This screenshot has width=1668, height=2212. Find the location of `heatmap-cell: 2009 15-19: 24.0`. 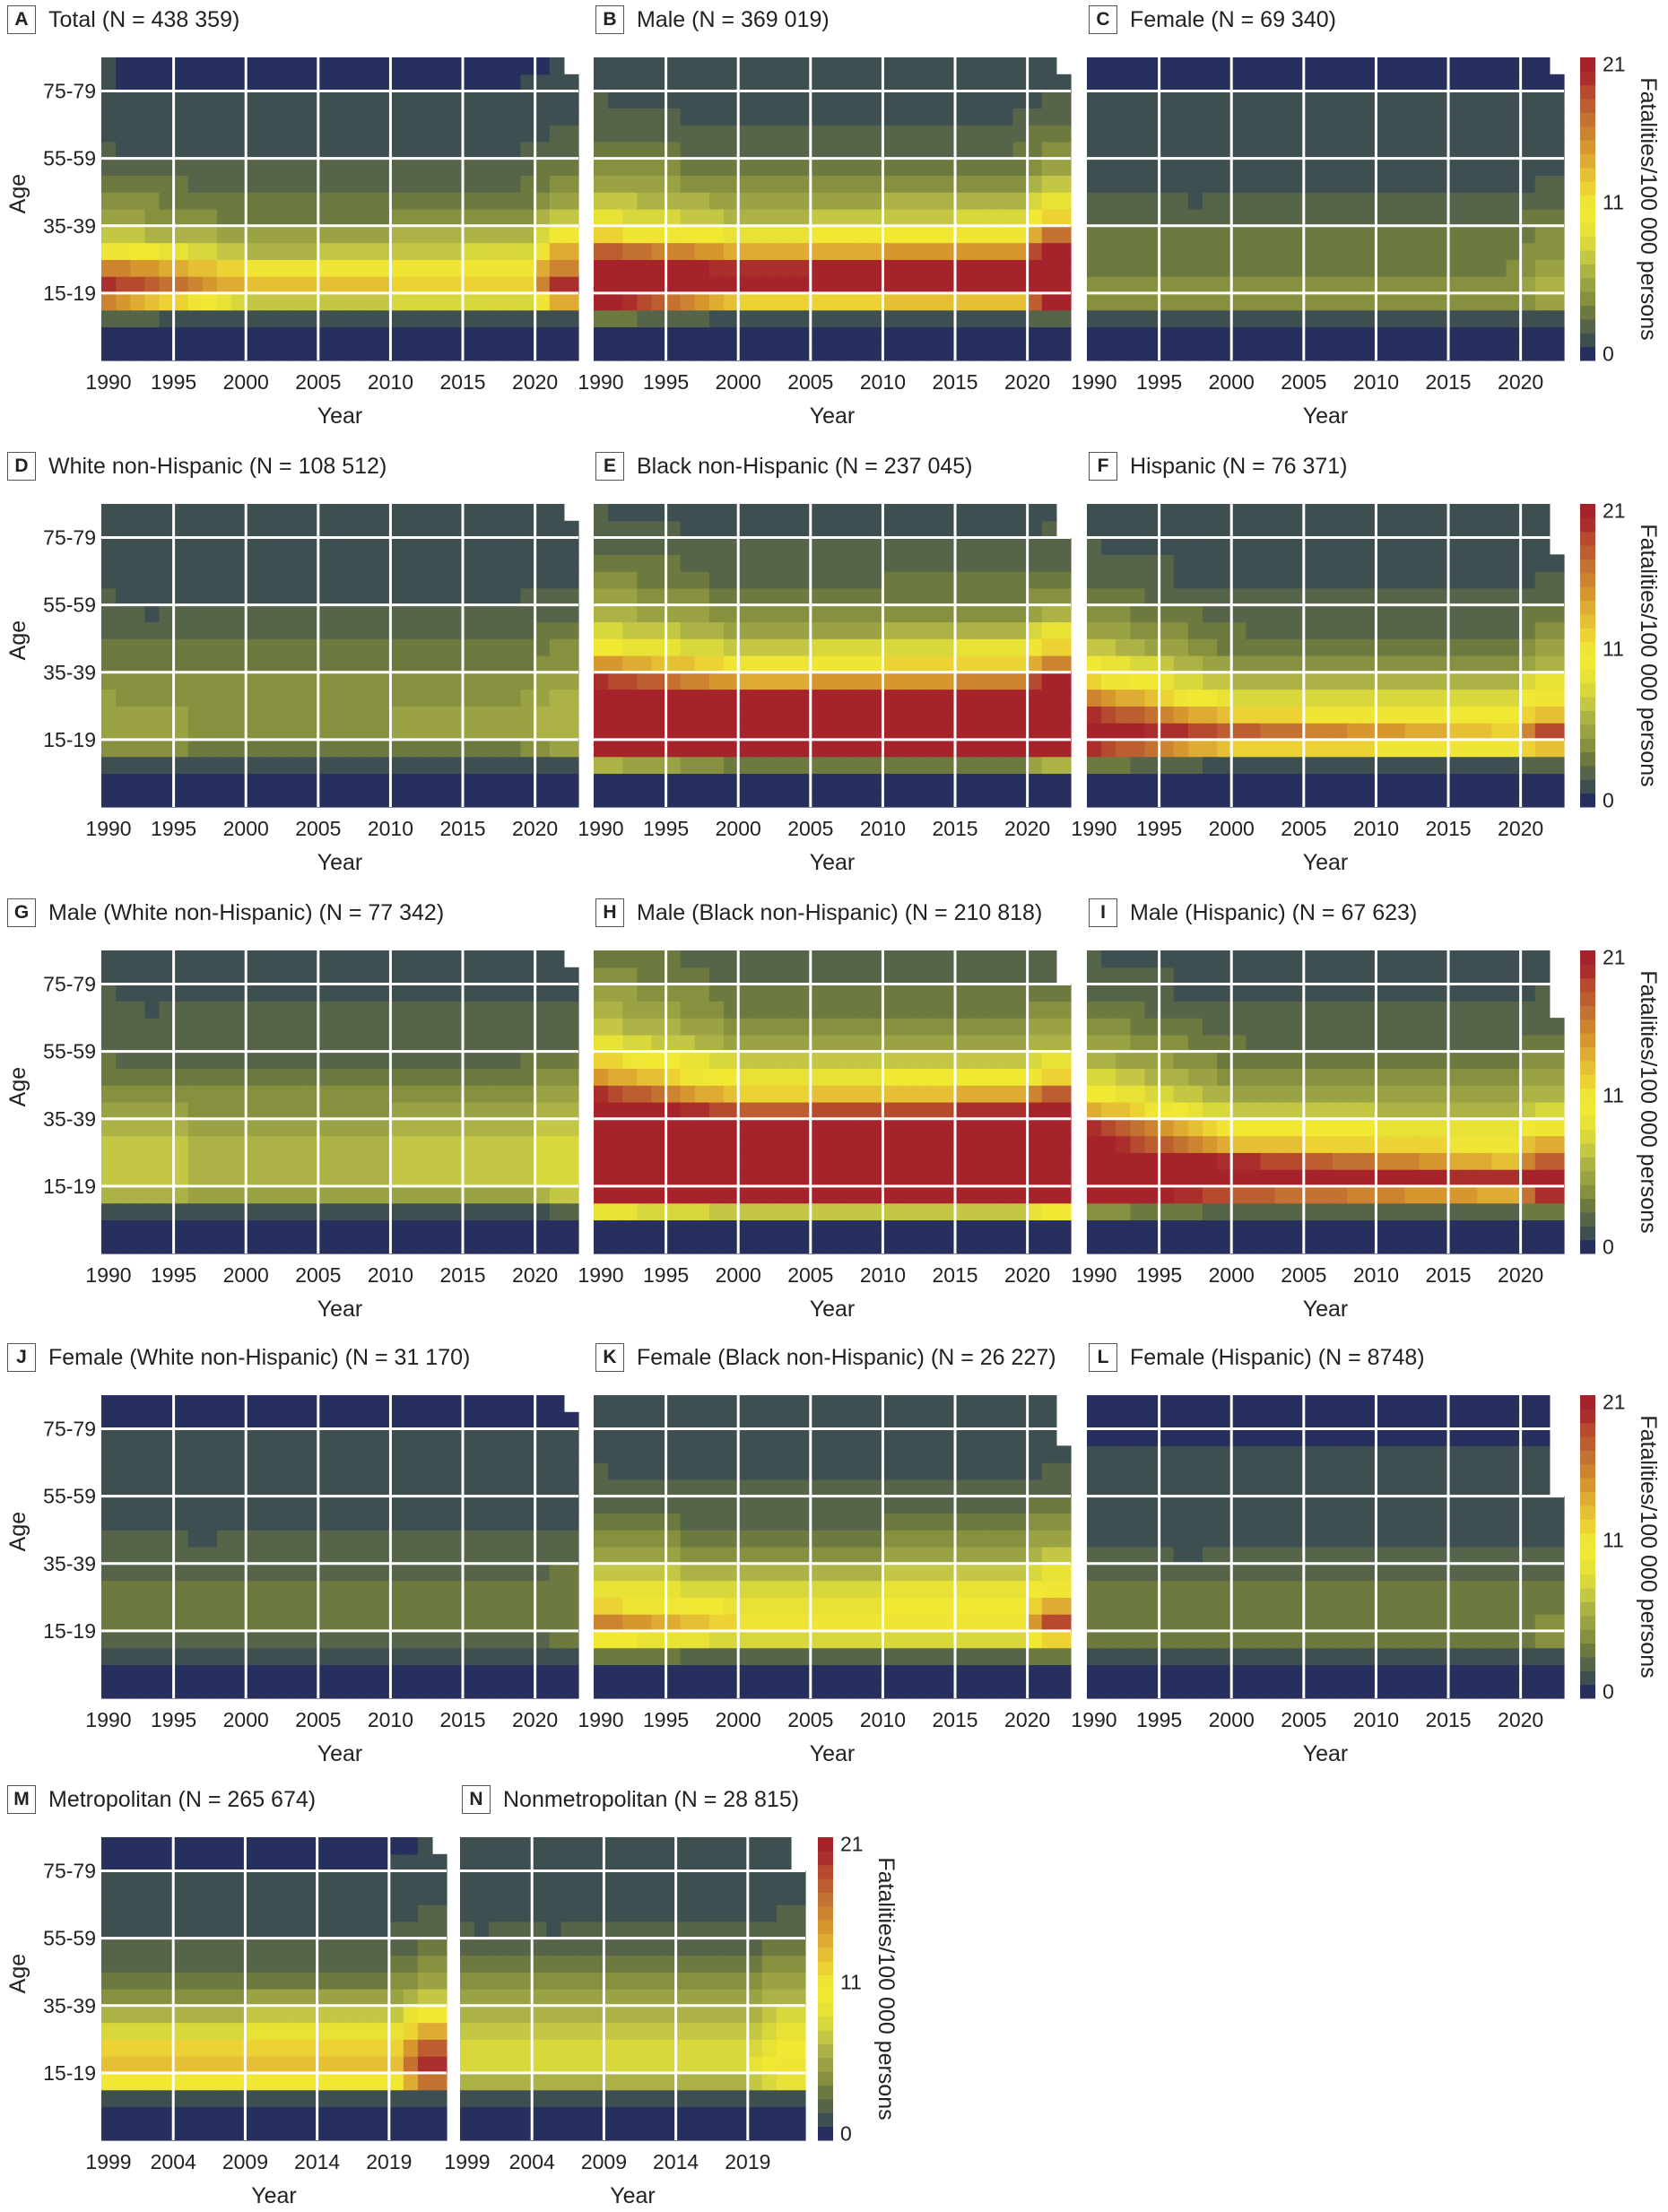

heatmap-cell: 2009 15-19: 24.0 is located at coordinates (876, 748).